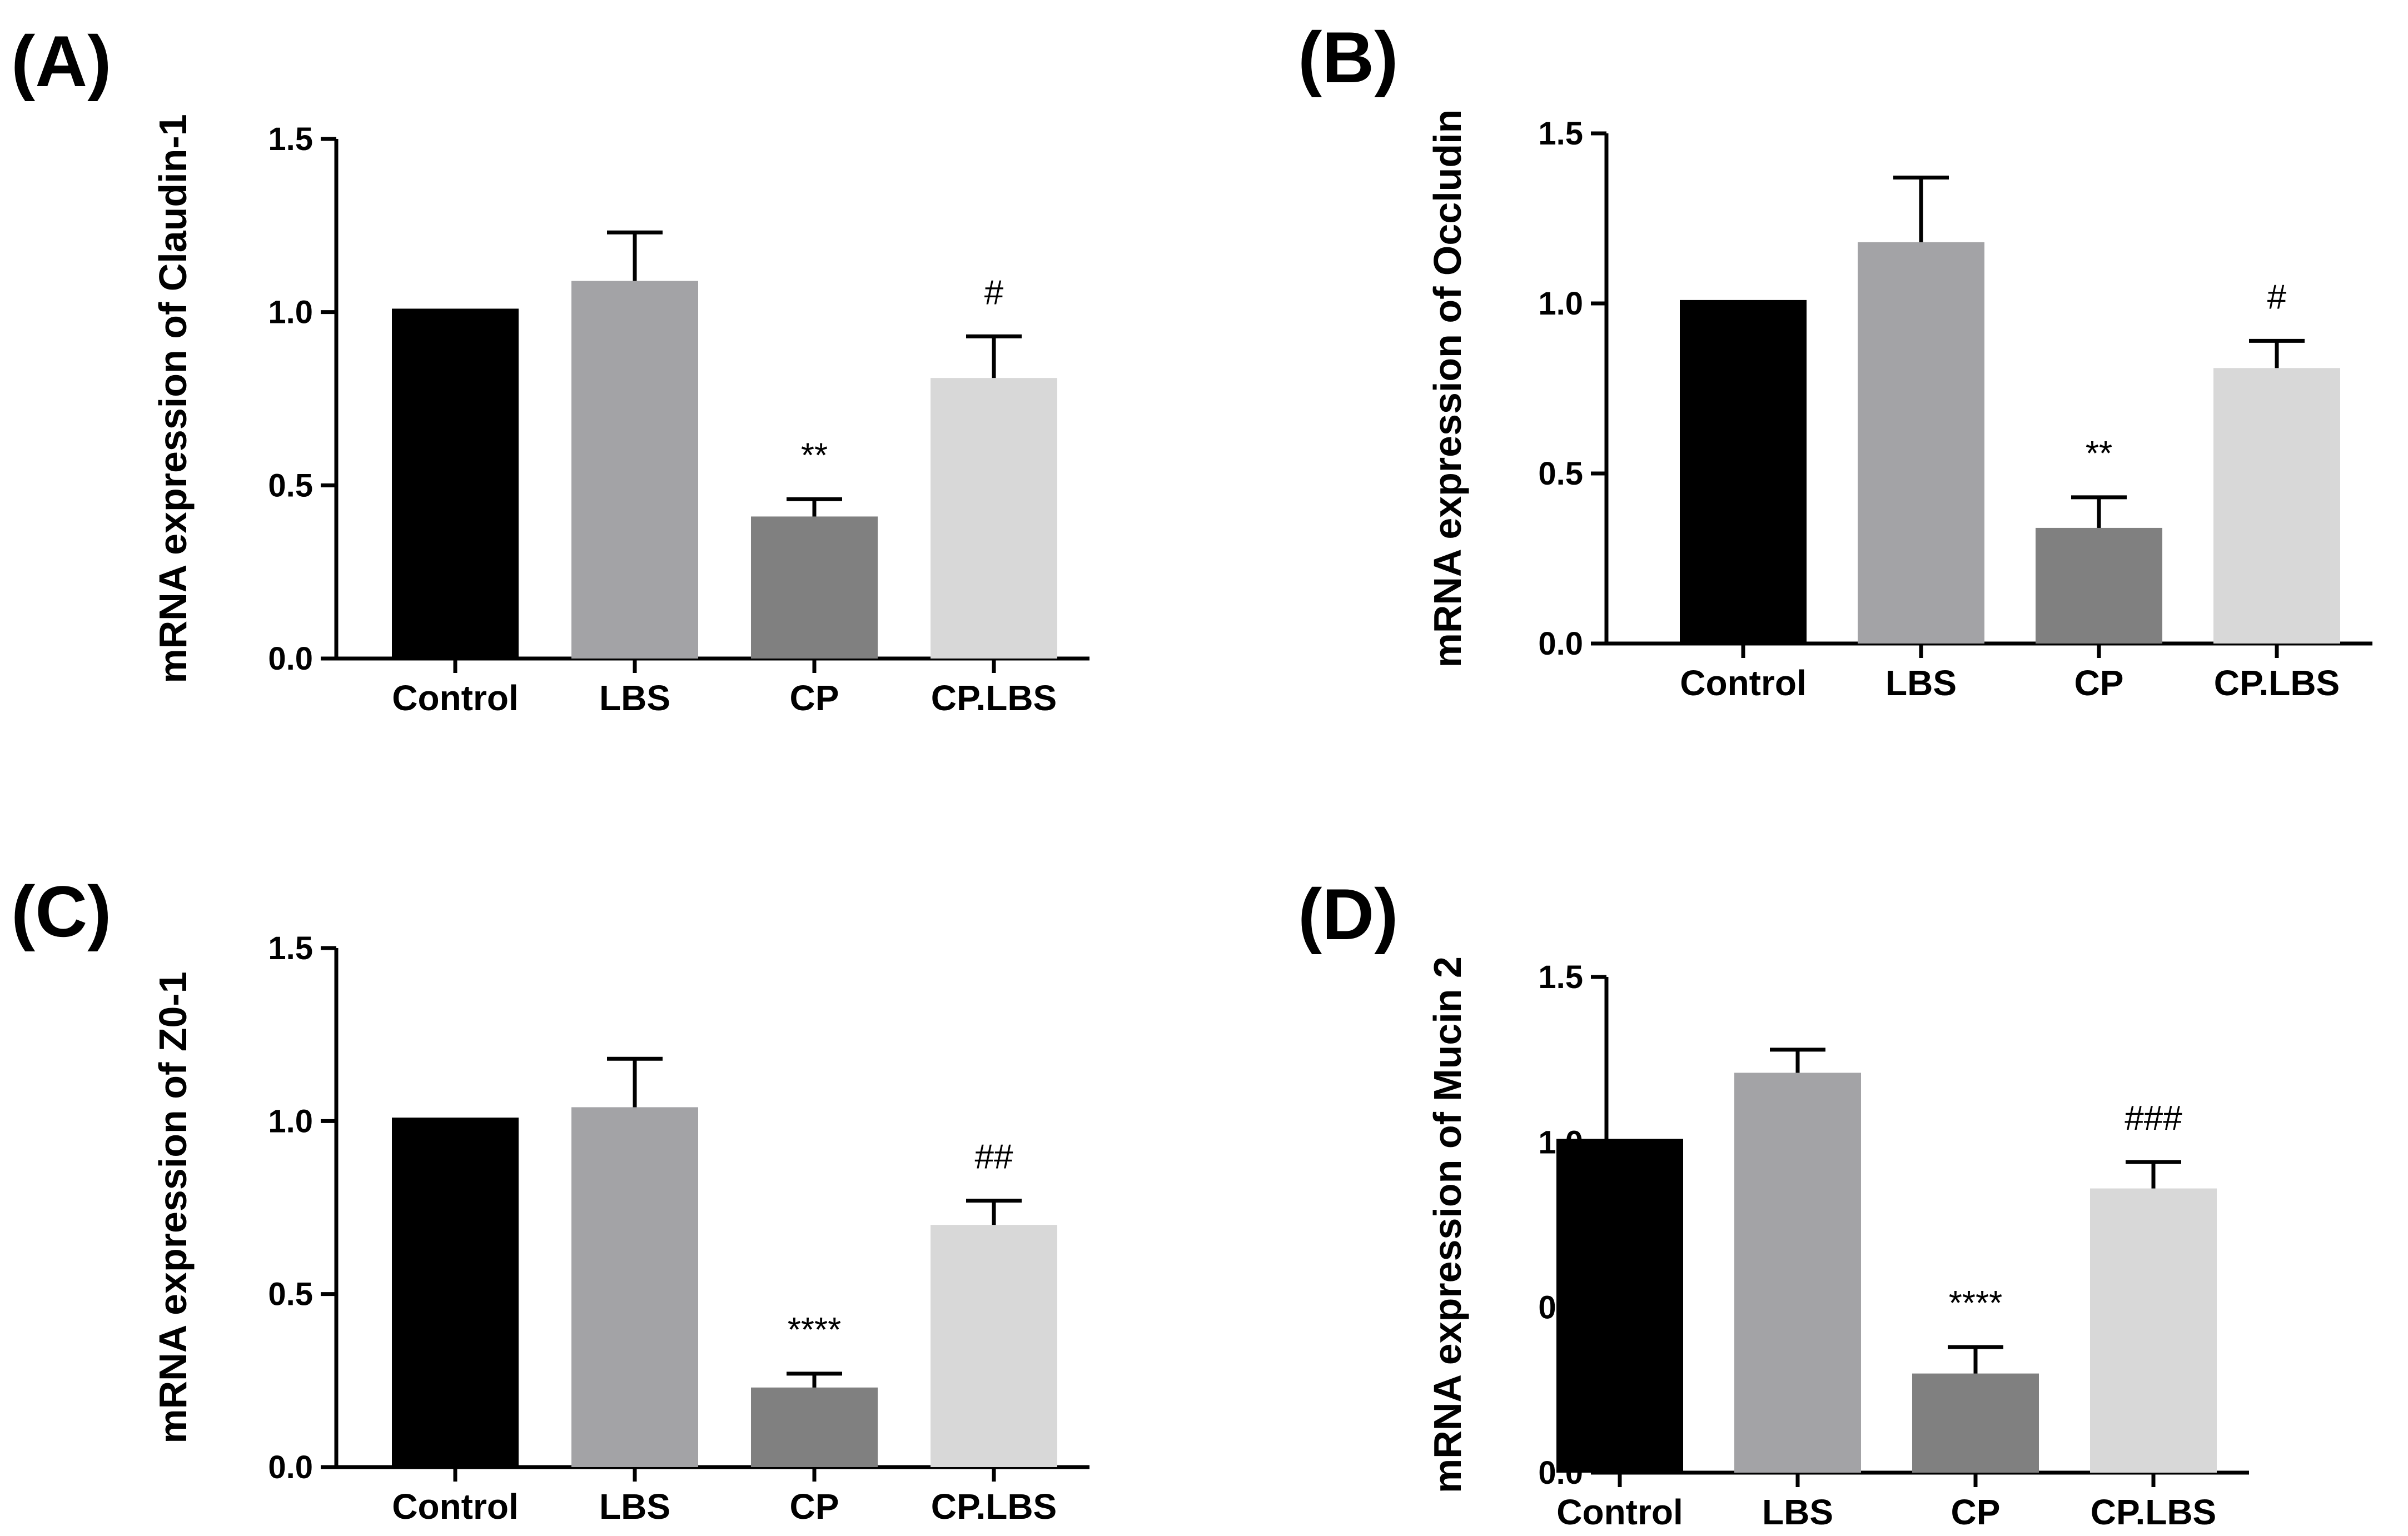  I want to click on y-axis-label: mRNA expression of Claudin-1, so click(173, 399).